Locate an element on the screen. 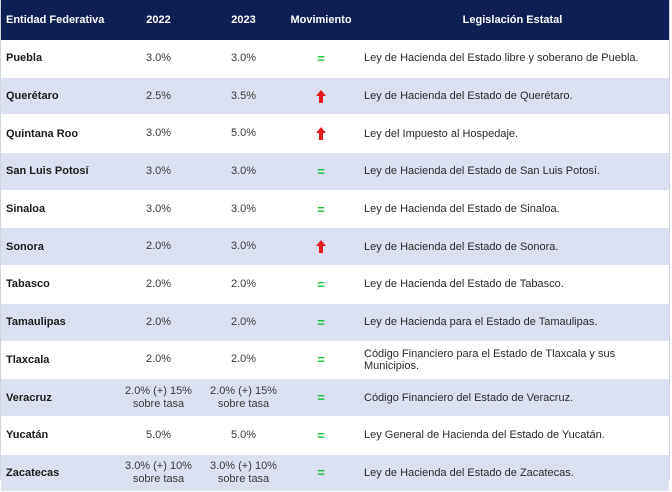 The height and width of the screenshot is (492, 672). header-2022: 2022 is located at coordinates (158, 20).